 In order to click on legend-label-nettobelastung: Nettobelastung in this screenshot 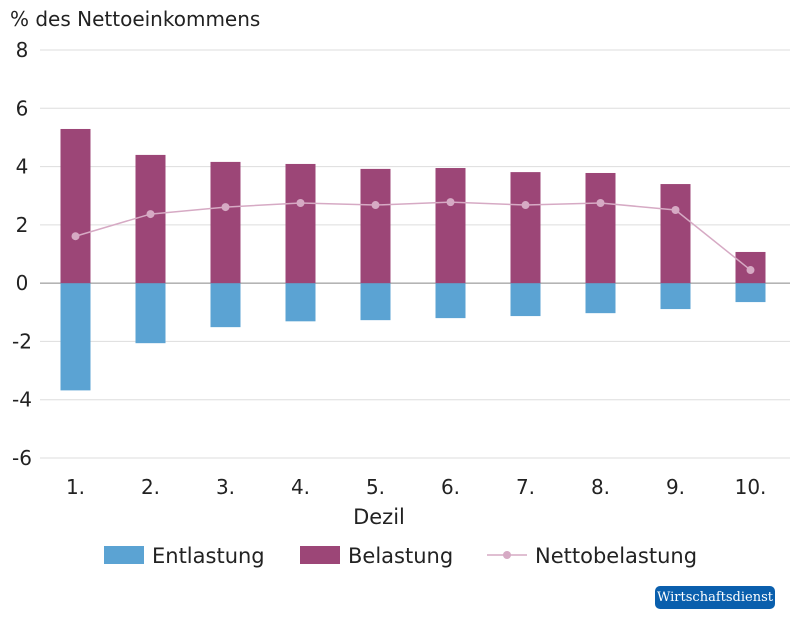, I will do `click(616, 556)`.